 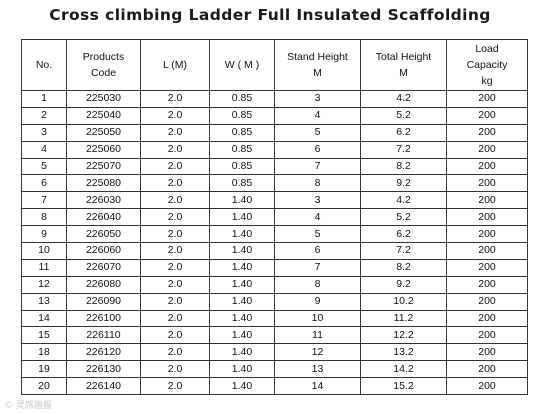 I want to click on cell-no: 2, so click(x=44, y=115).